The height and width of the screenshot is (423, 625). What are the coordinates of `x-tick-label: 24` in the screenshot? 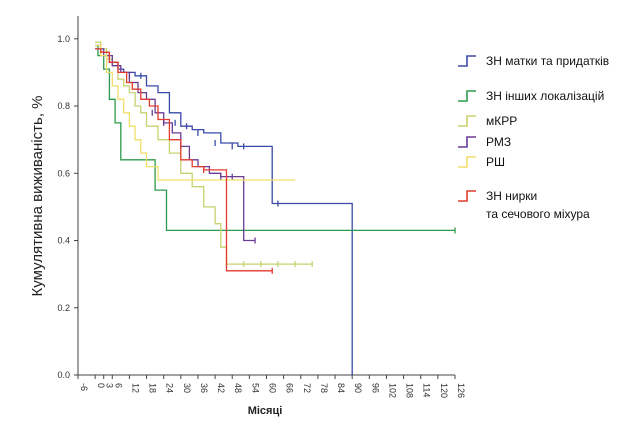 It's located at (170, 388).